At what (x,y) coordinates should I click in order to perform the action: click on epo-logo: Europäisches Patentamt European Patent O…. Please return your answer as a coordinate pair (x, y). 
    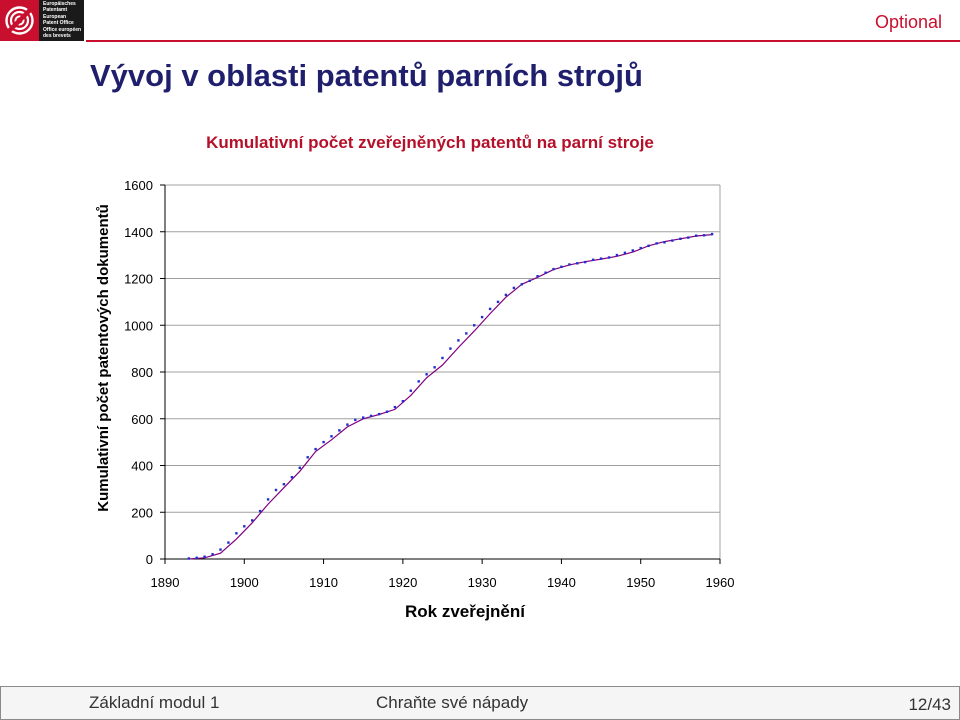
    Looking at the image, I should click on (42, 20).